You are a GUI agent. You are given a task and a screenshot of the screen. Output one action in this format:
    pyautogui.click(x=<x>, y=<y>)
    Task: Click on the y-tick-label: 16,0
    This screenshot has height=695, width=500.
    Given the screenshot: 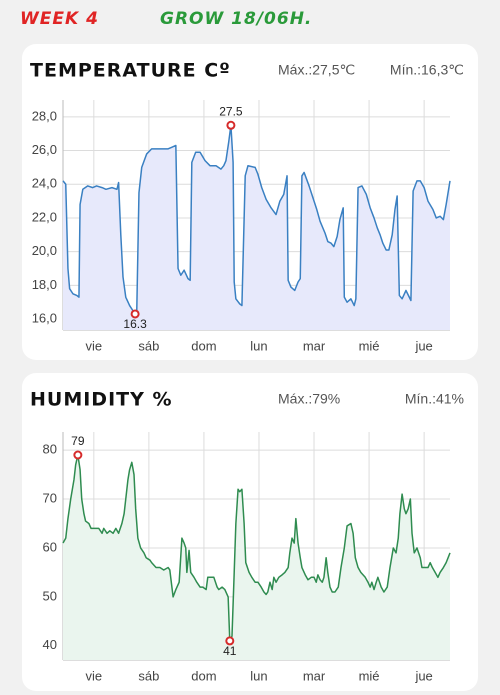 What is the action you would take?
    pyautogui.click(x=44, y=317)
    